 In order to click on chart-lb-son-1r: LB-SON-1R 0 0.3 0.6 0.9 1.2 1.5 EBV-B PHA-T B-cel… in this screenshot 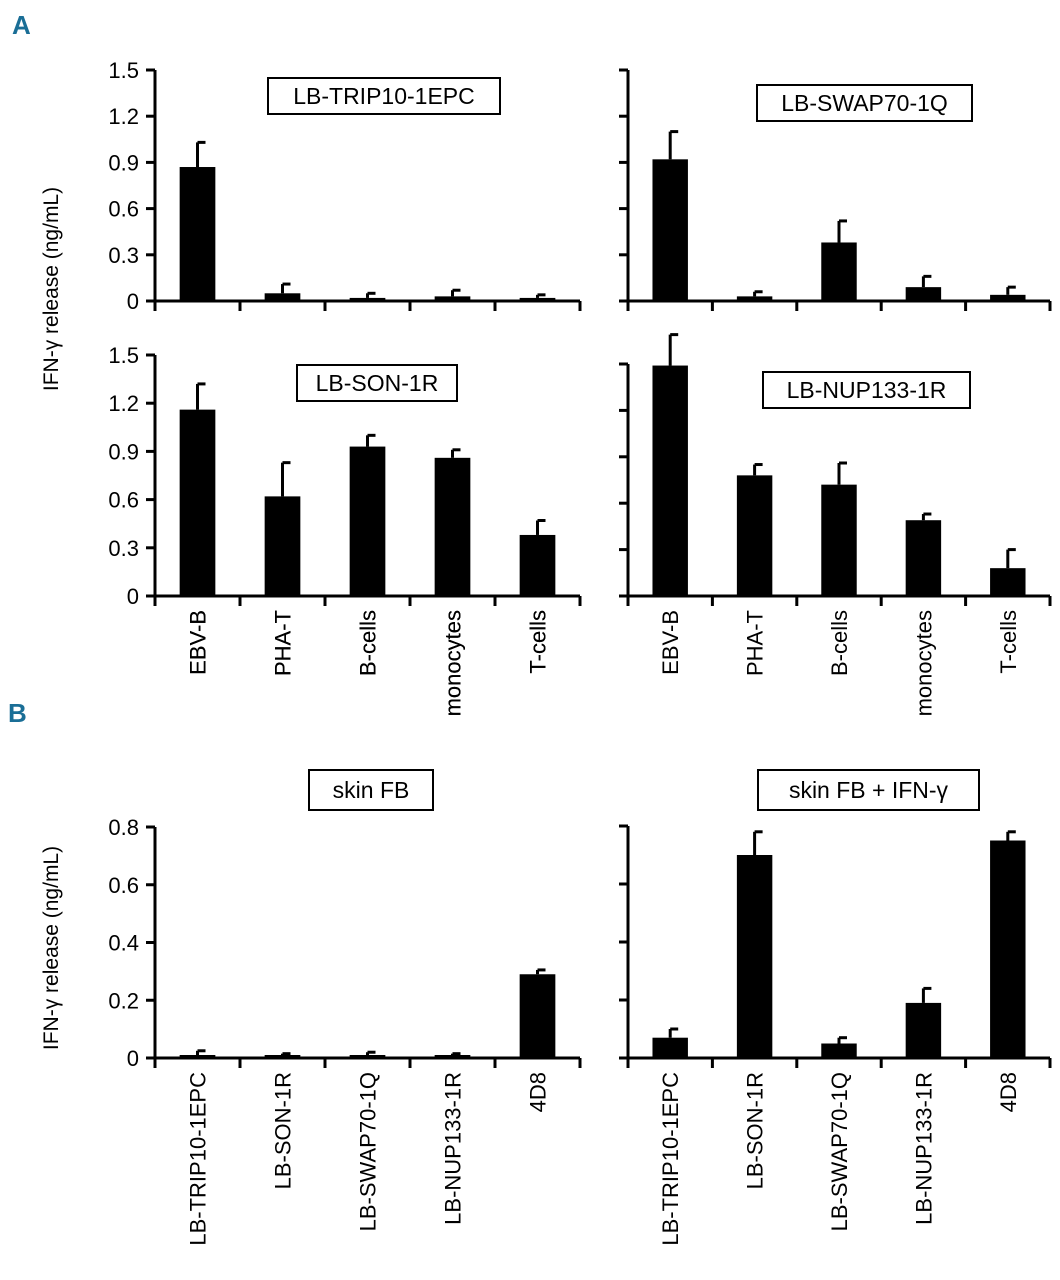, I will do `click(345, 529)`.